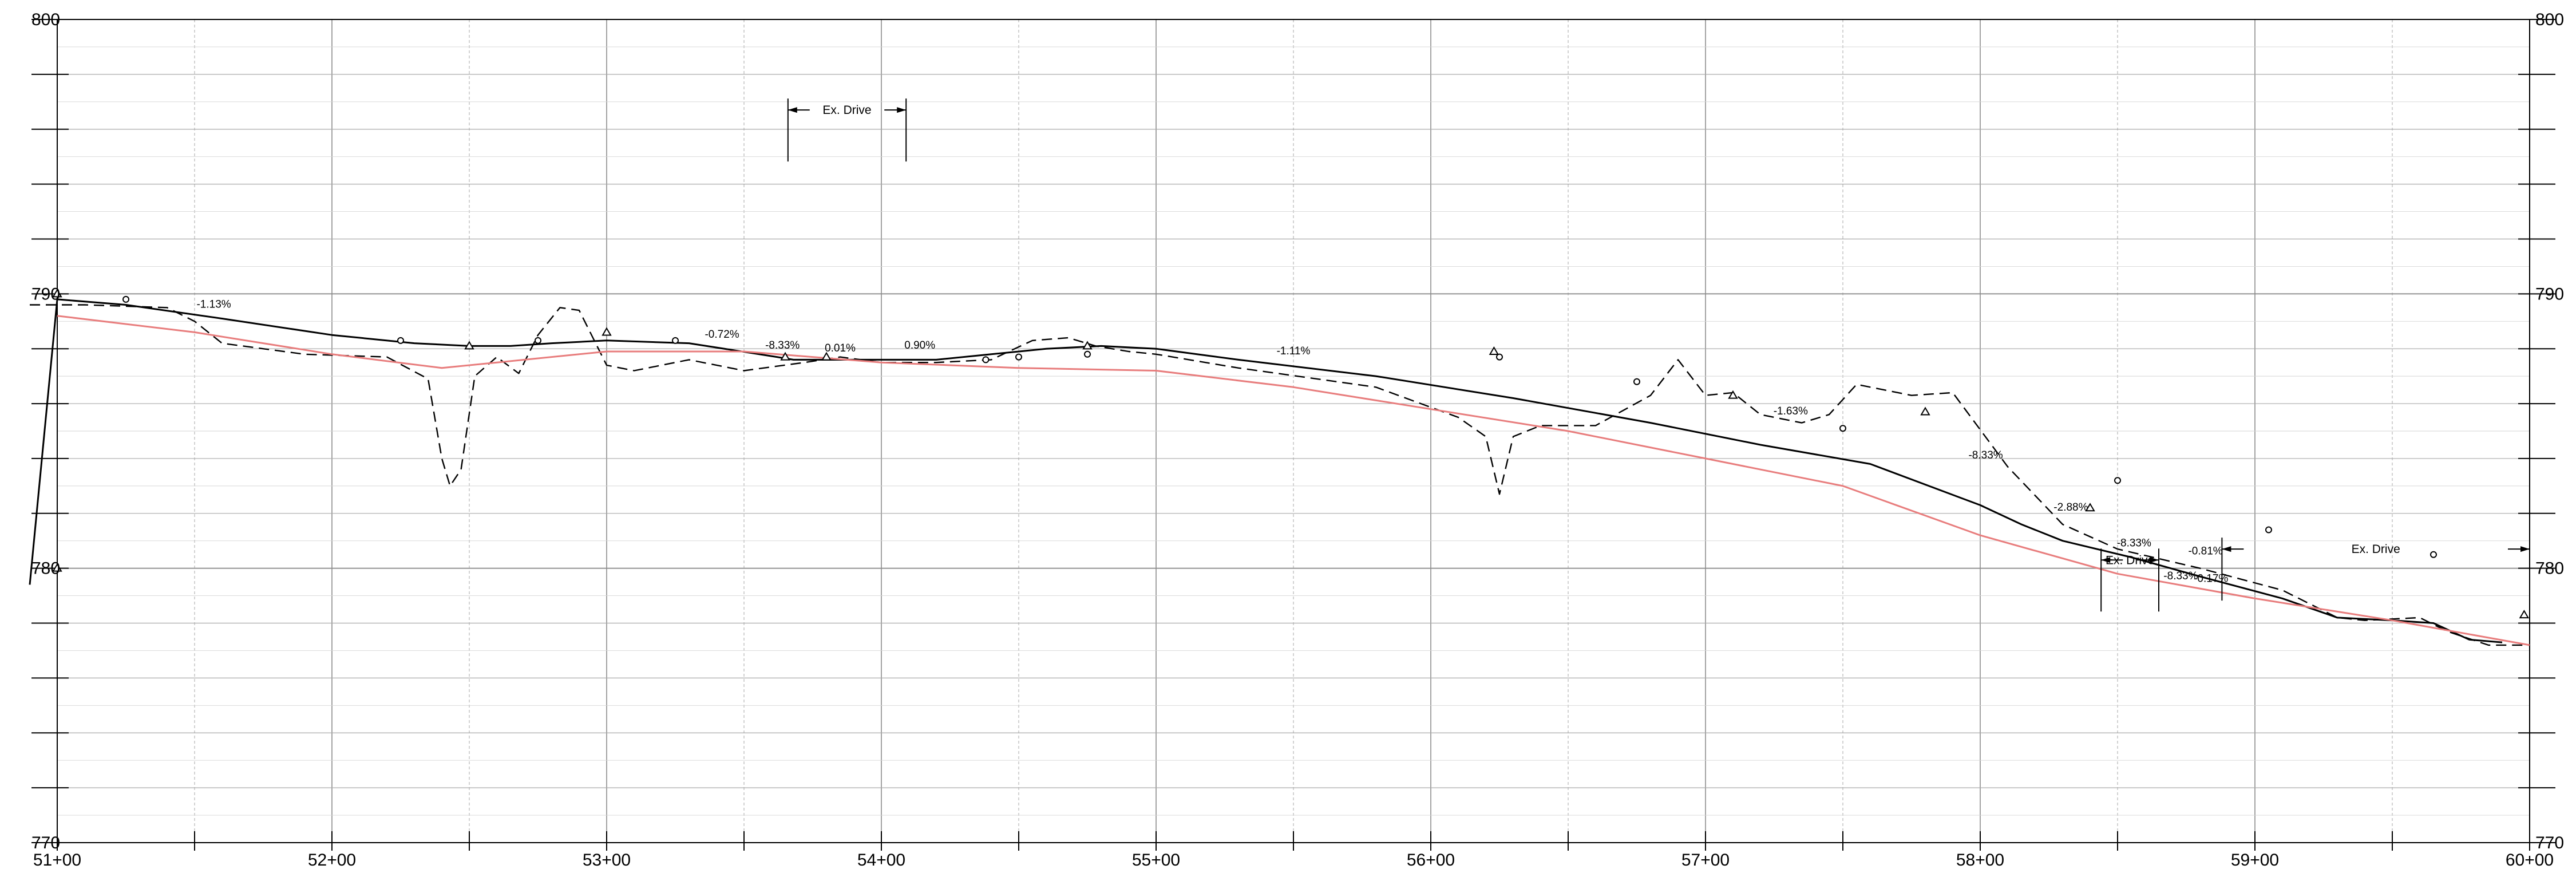 This screenshot has height=873, width=2576. What do you see at coordinates (881, 860) in the screenshot?
I see `station-label: 54+00` at bounding box center [881, 860].